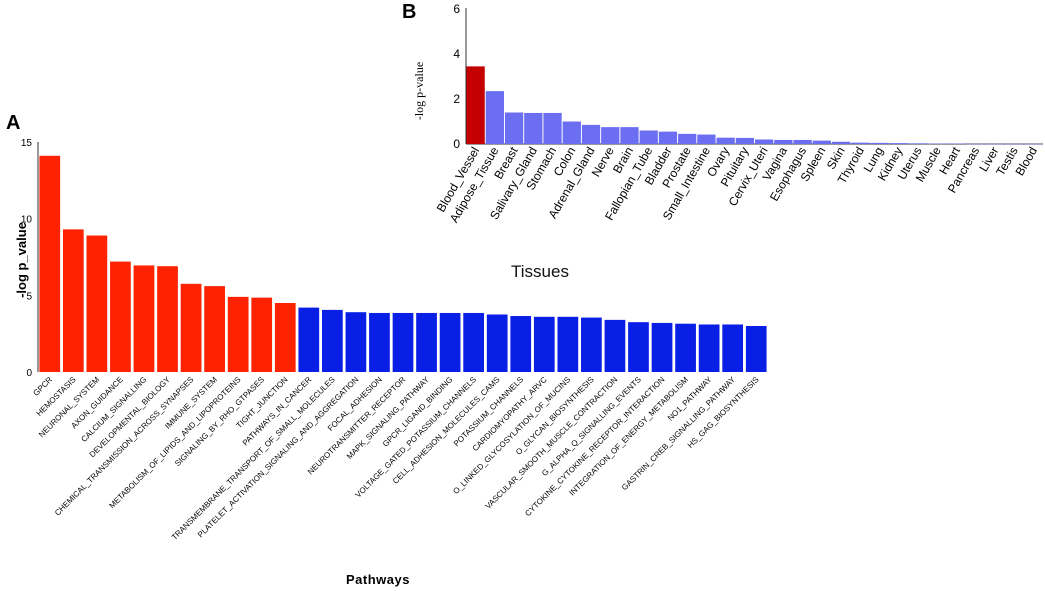  I want to click on a-y-tick-label: 15, so click(27, 143).